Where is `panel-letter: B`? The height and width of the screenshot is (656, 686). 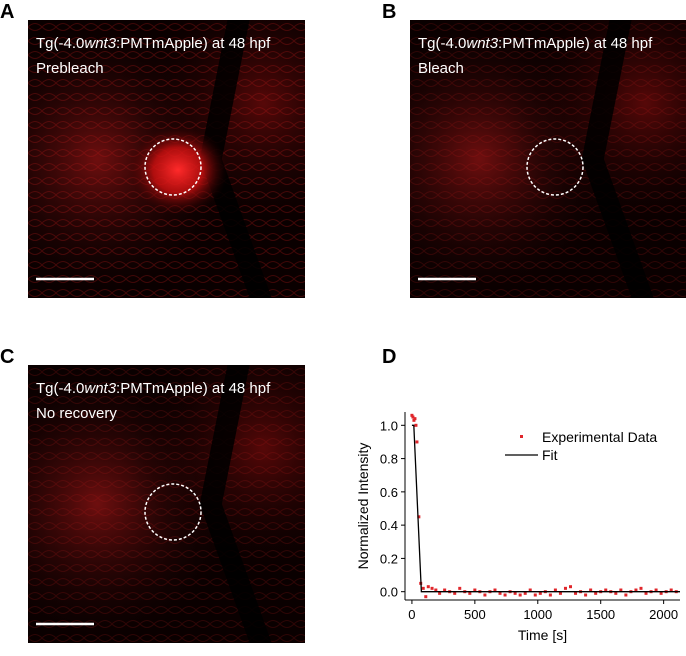 panel-letter: B is located at coordinates (389, 12).